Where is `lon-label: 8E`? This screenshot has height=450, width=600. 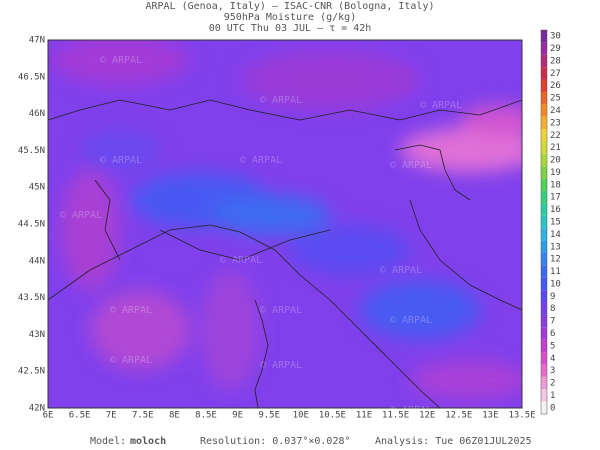 lon-label: 8E is located at coordinates (174, 416).